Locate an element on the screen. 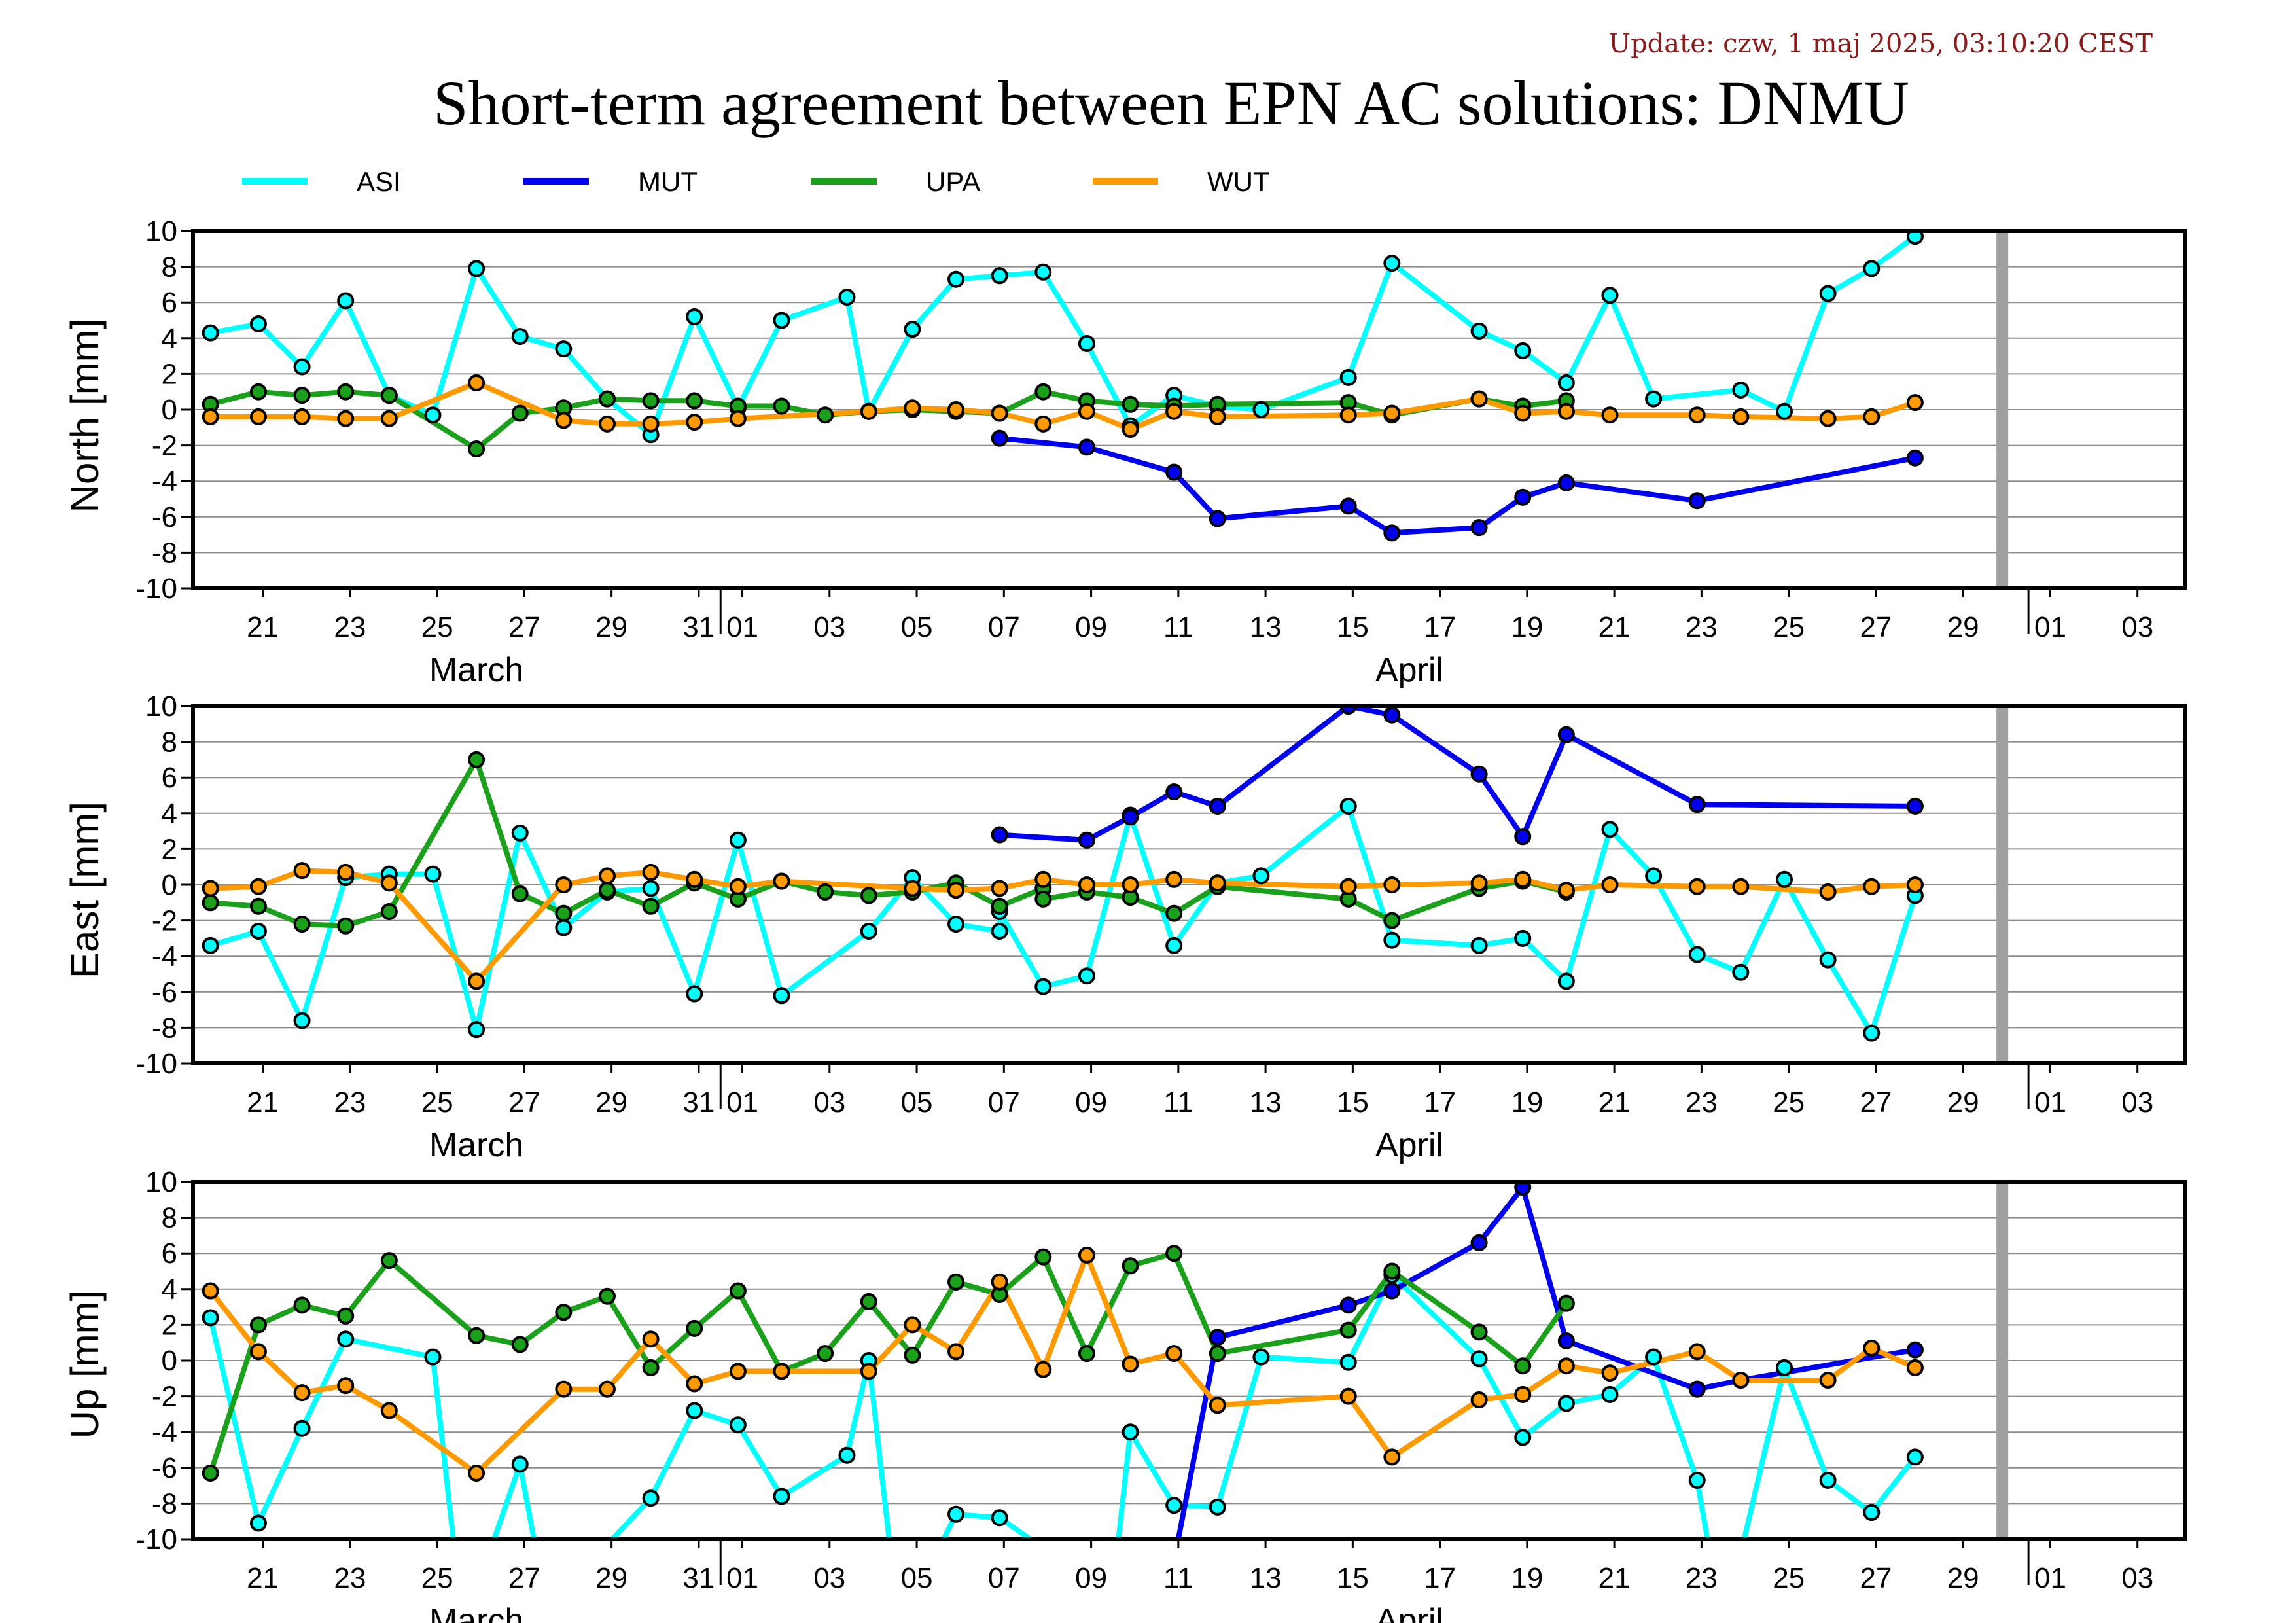  x-tick-label: 31 is located at coordinates (698, 1102).